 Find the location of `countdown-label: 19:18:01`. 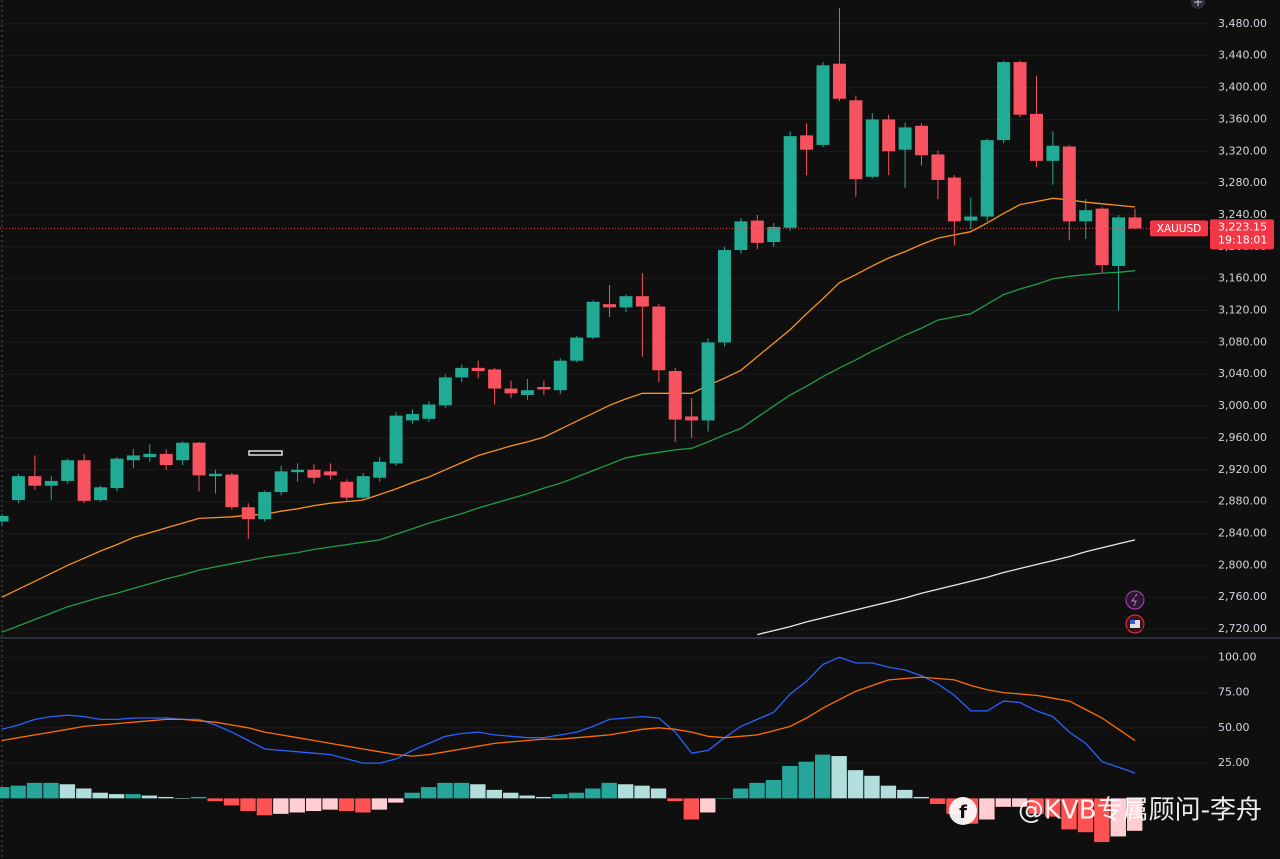

countdown-label: 19:18:01 is located at coordinates (1242, 239).